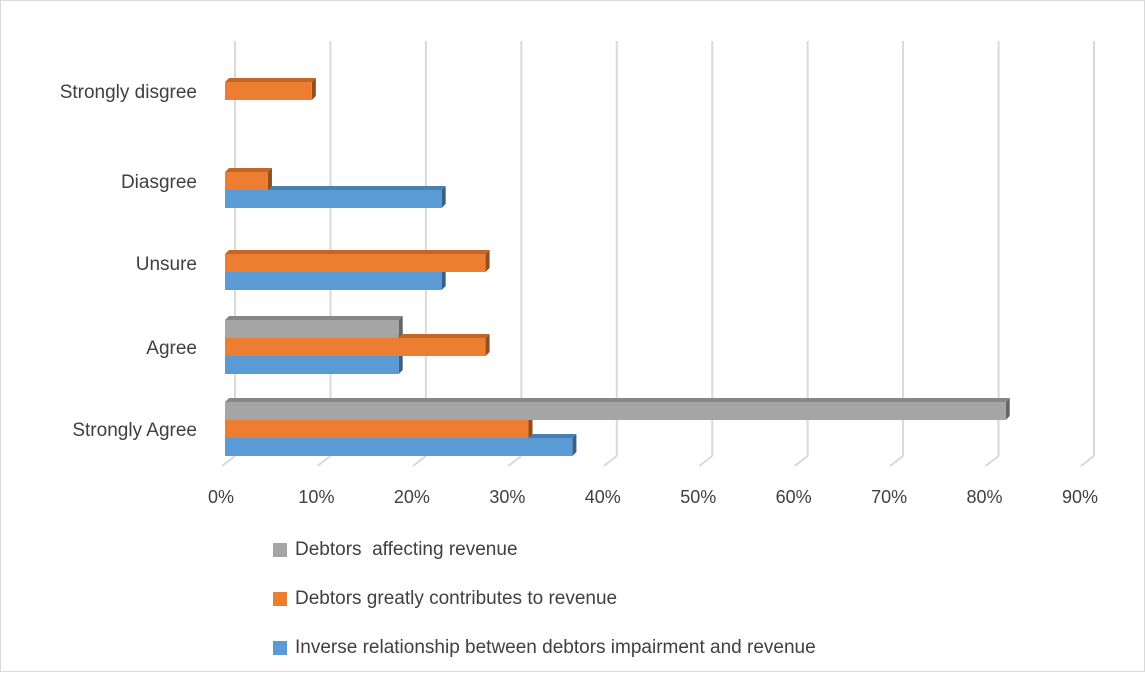  What do you see at coordinates (221, 497) in the screenshot?
I see `x-tick-label: 0%` at bounding box center [221, 497].